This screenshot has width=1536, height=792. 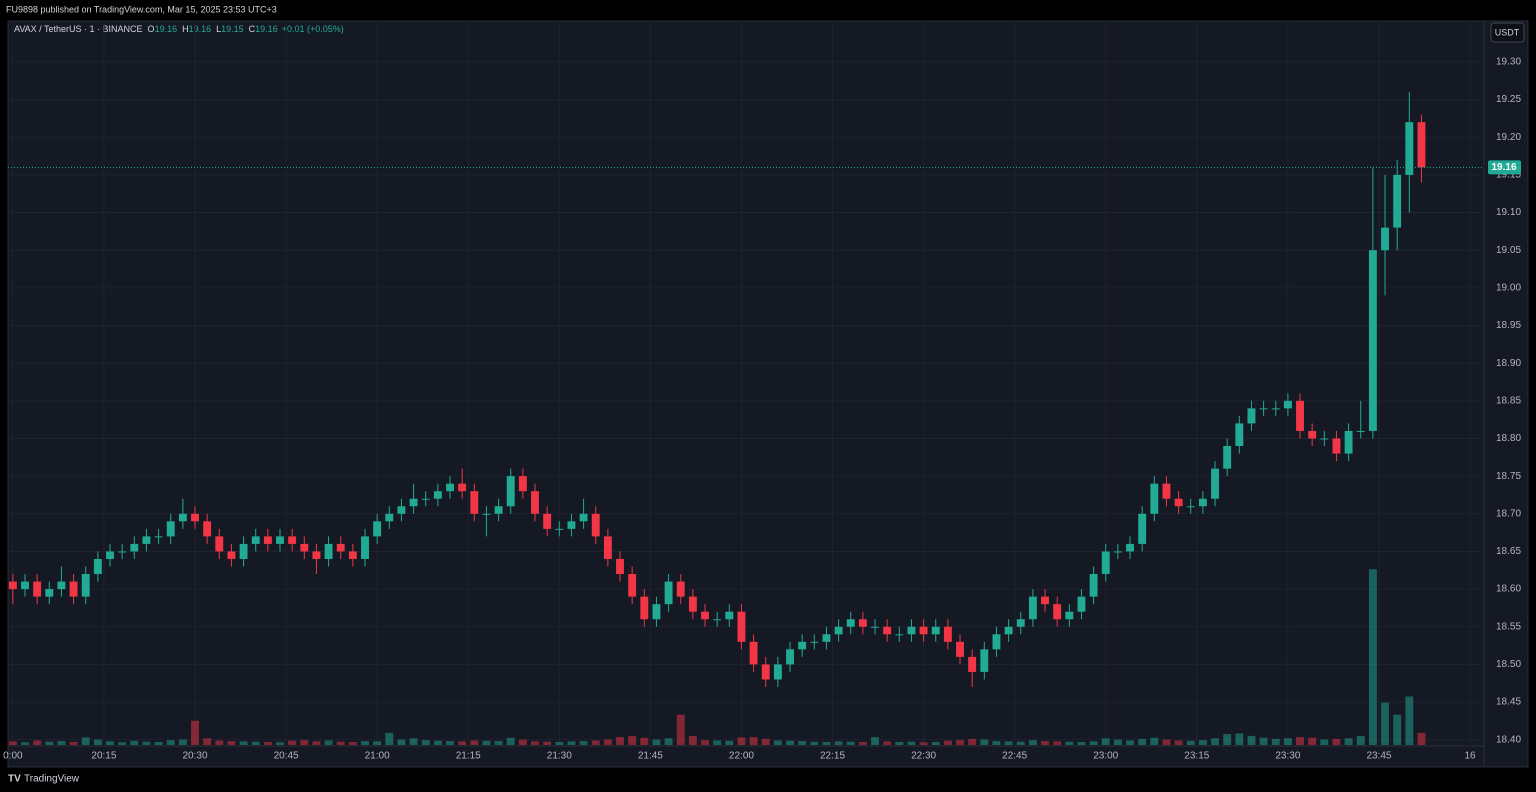 What do you see at coordinates (1508, 513) in the screenshot?
I see `y-tick-label: 18.70` at bounding box center [1508, 513].